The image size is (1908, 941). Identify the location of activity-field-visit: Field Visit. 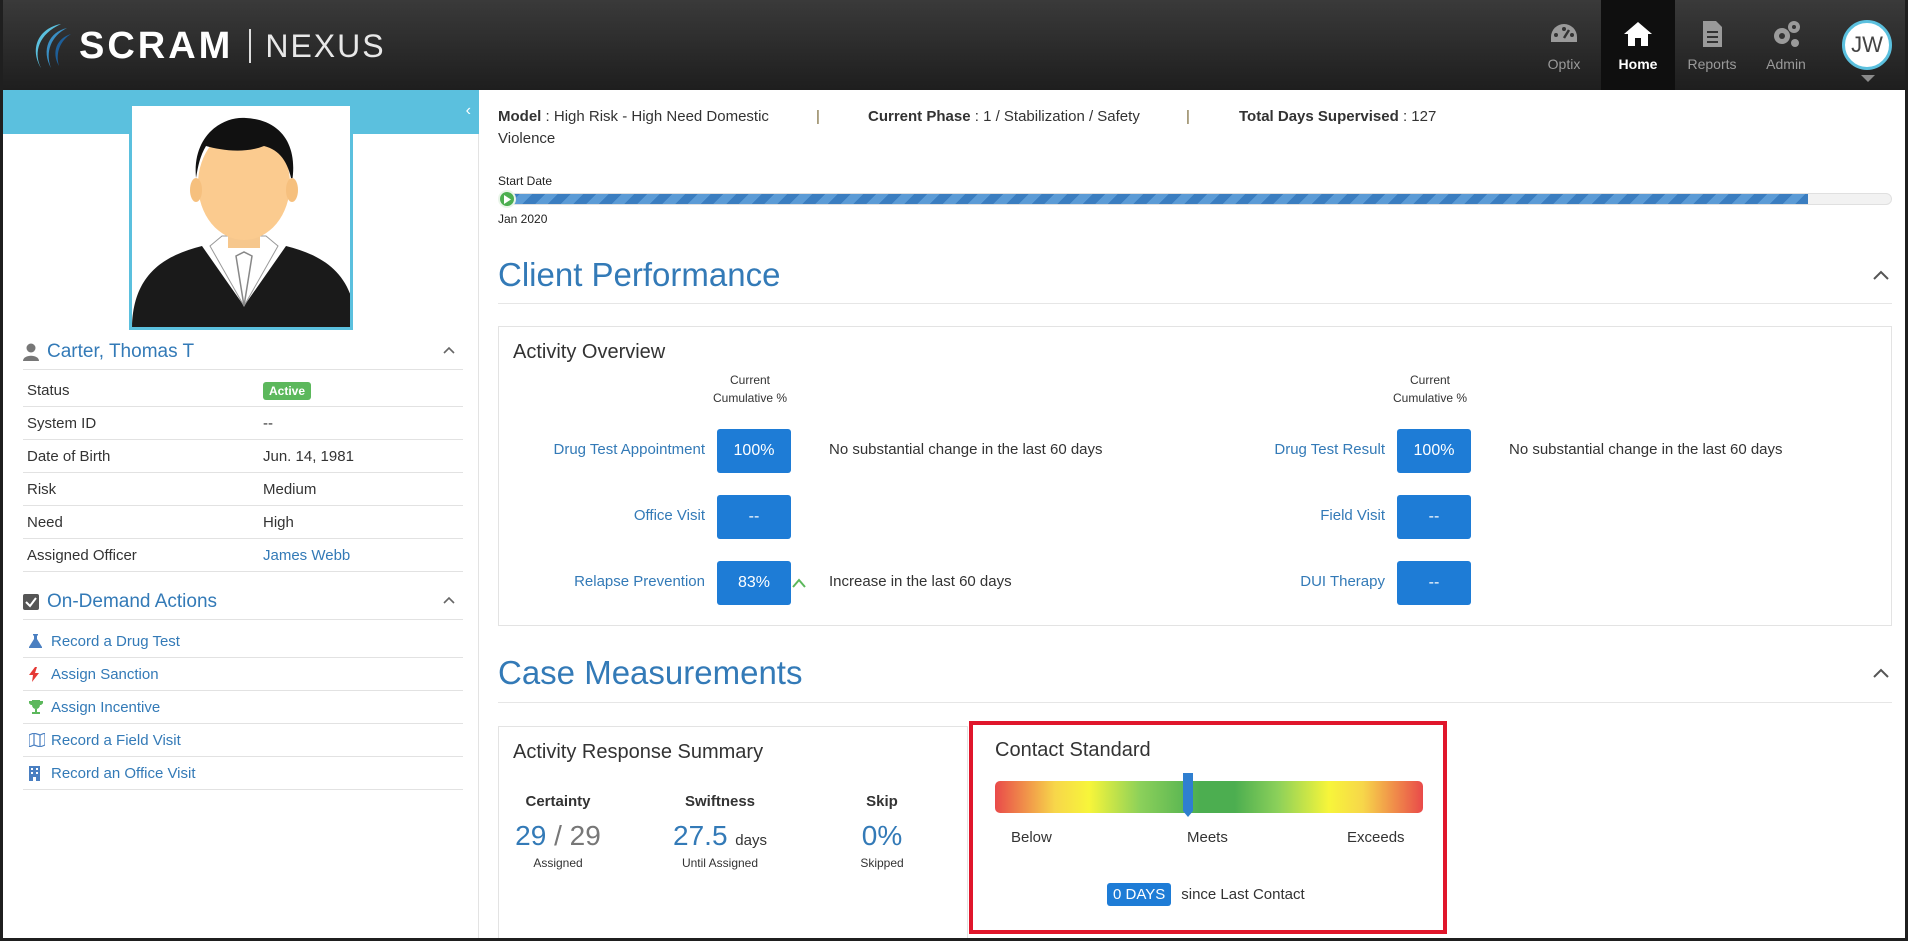
(1352, 515).